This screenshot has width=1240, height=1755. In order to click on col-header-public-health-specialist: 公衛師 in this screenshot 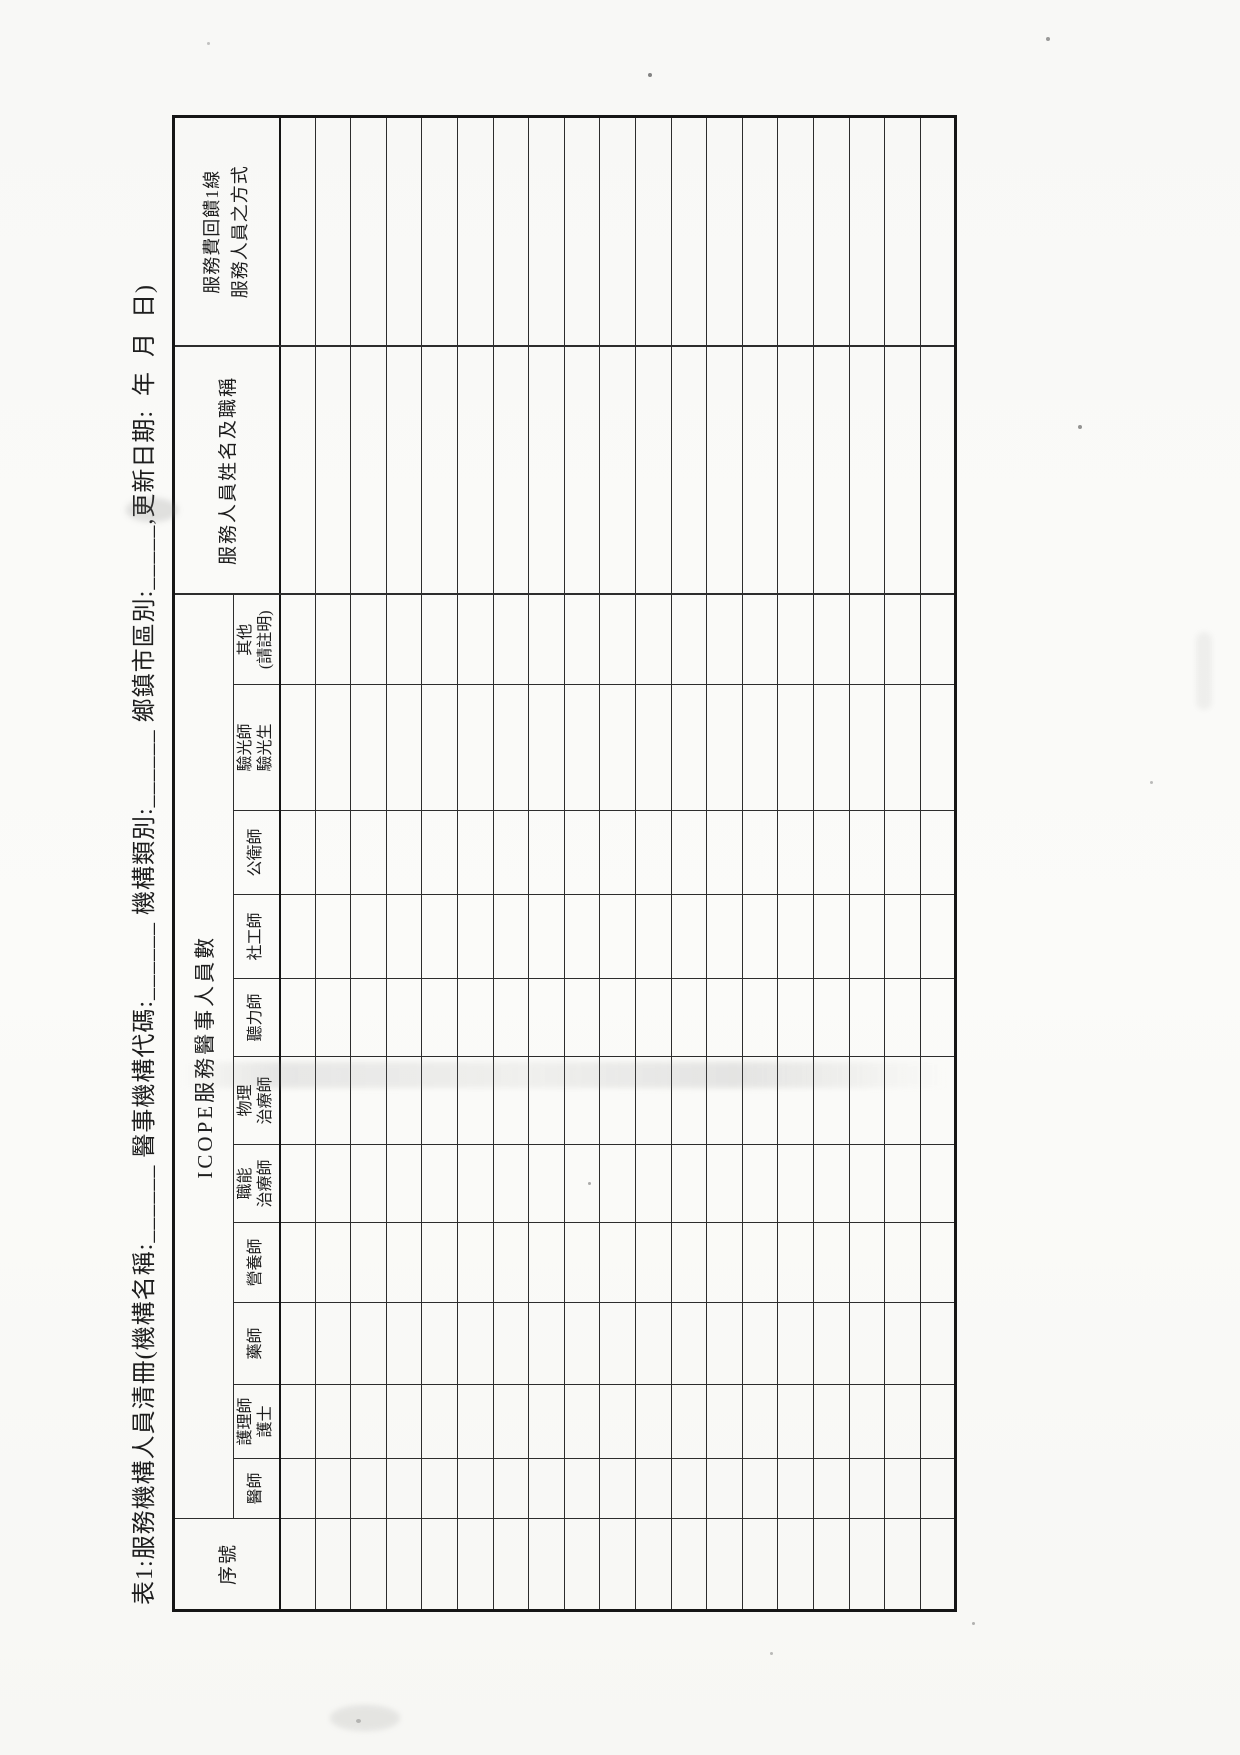, I will do `click(256, 852)`.